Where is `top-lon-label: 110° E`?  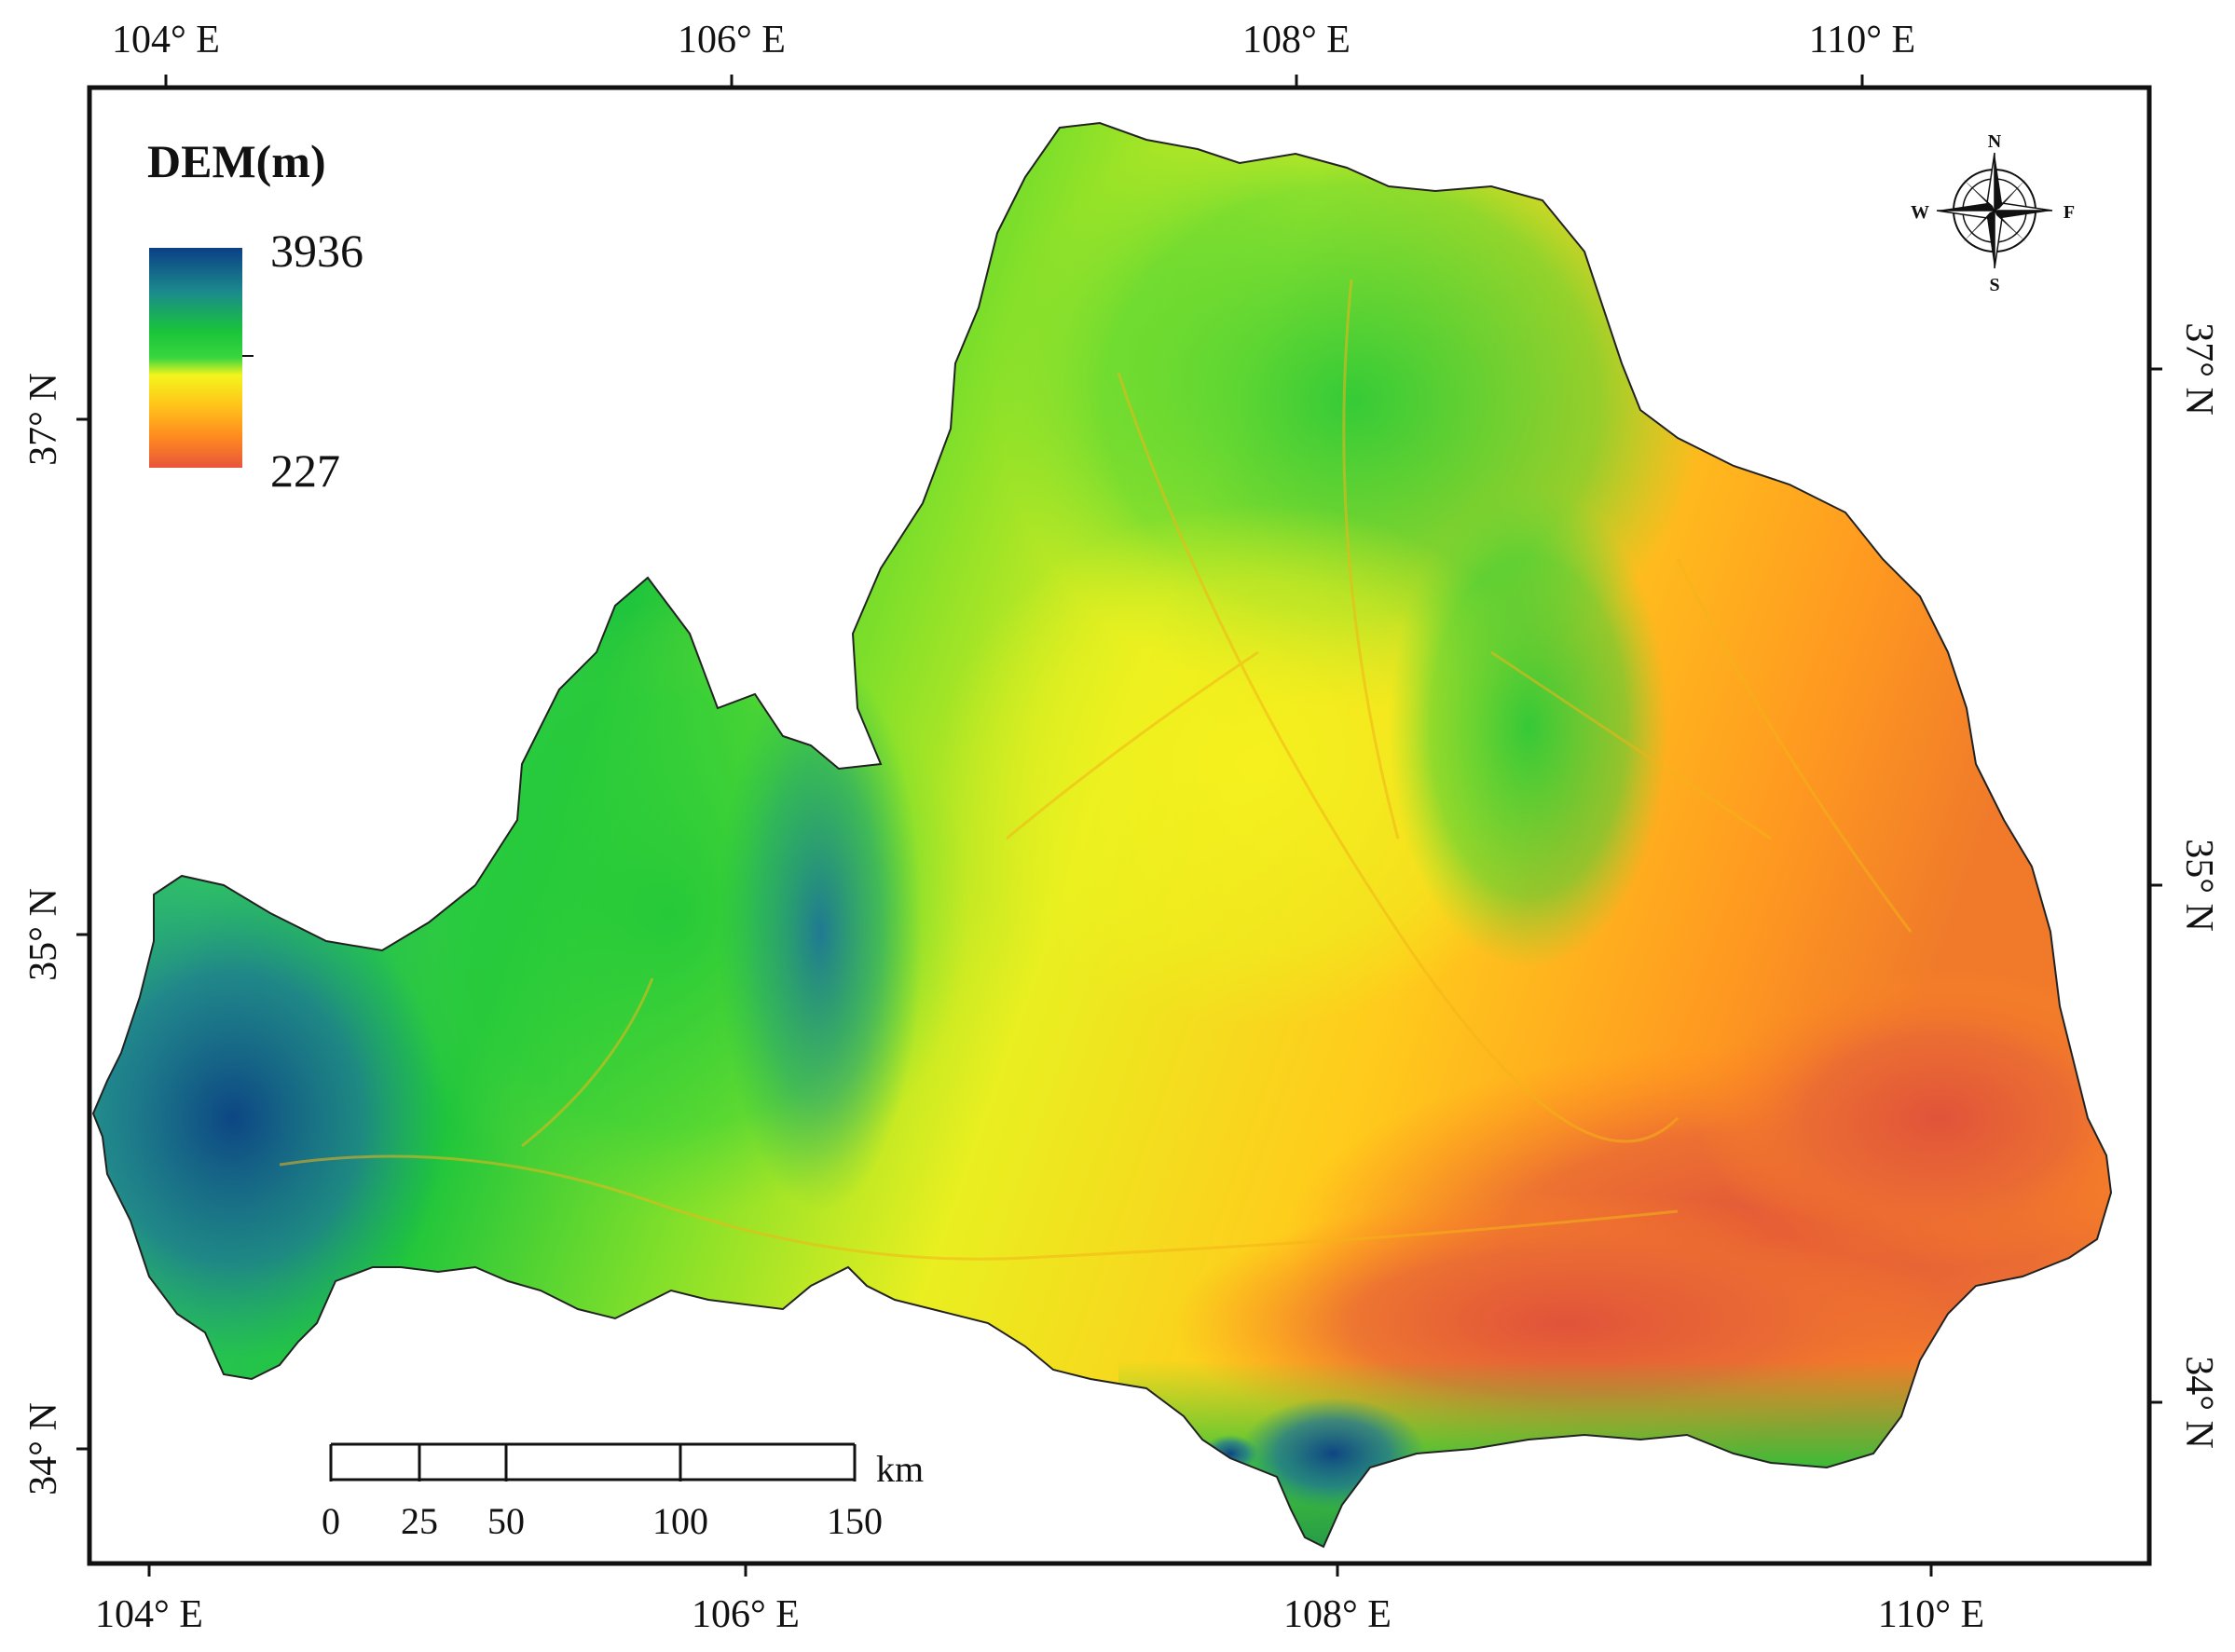 top-lon-label: 110° E is located at coordinates (1862, 40).